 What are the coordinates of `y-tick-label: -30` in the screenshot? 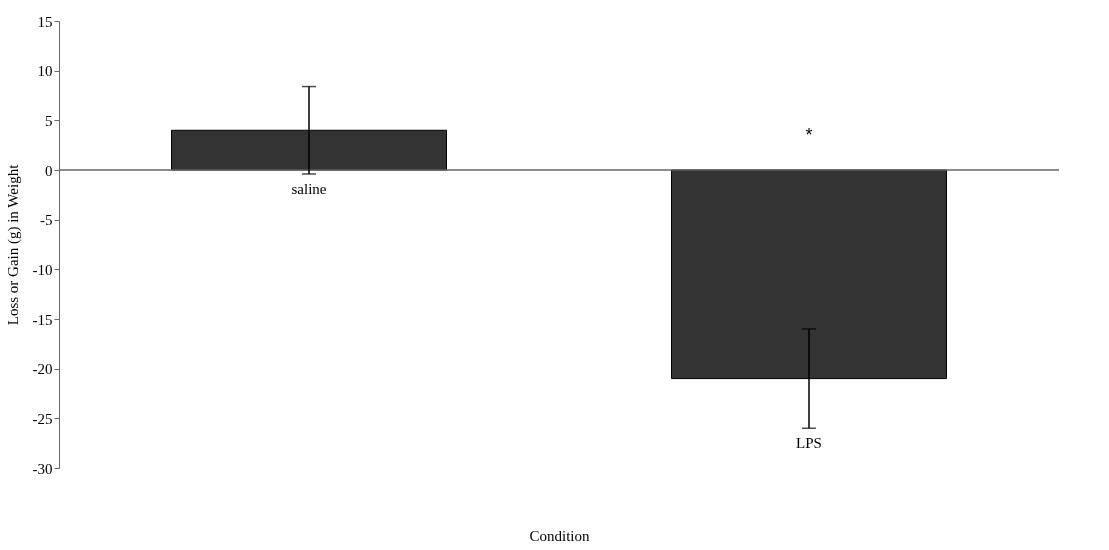 It's located at (42, 468).